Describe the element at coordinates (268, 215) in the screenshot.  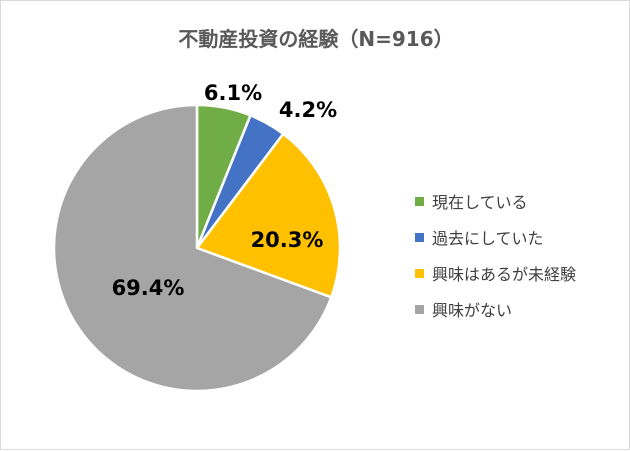
I see `pie-slice-interested` at that location.